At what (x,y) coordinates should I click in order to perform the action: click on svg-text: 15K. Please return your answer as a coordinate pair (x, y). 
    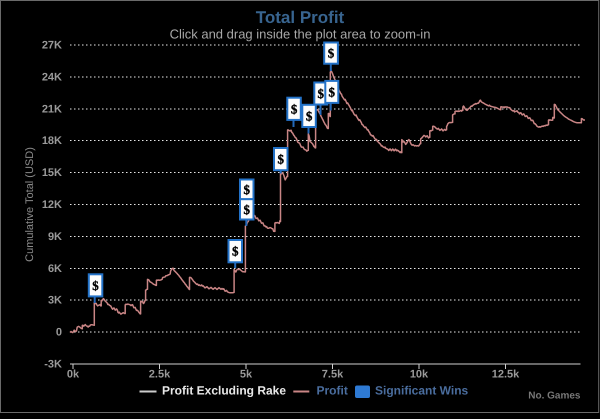
    Looking at the image, I should click on (52, 173).